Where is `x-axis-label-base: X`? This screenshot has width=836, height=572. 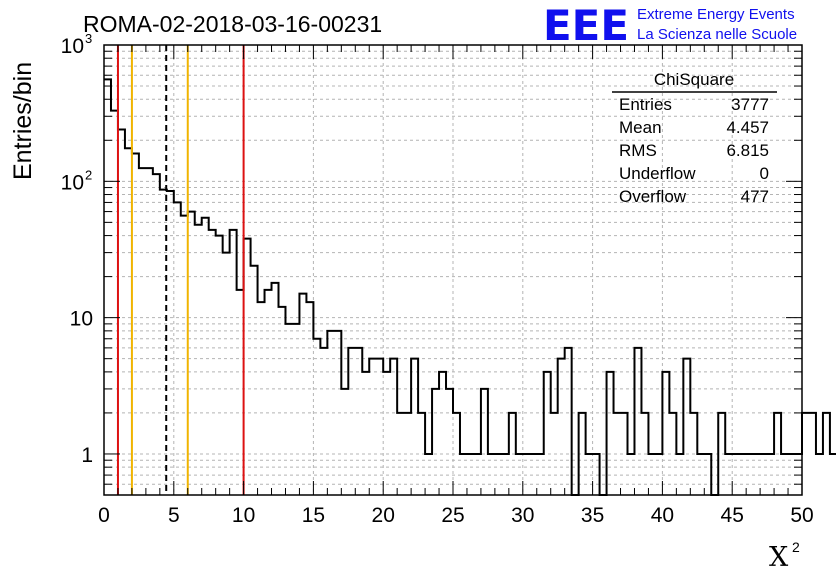
x-axis-label-base: X is located at coordinates (779, 557).